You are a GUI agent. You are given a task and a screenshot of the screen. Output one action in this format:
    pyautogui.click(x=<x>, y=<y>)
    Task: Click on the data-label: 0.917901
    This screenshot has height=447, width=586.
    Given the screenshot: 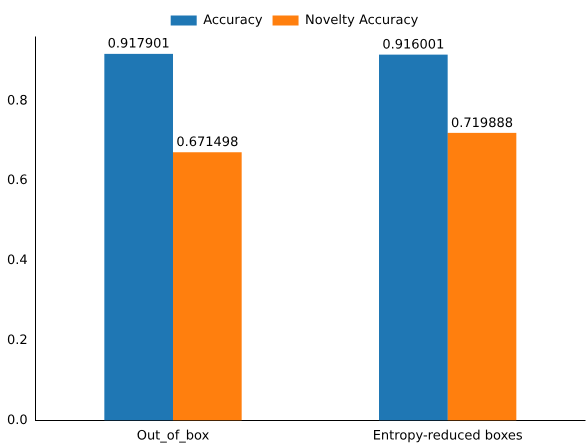 What is the action you would take?
    pyautogui.click(x=139, y=44)
    